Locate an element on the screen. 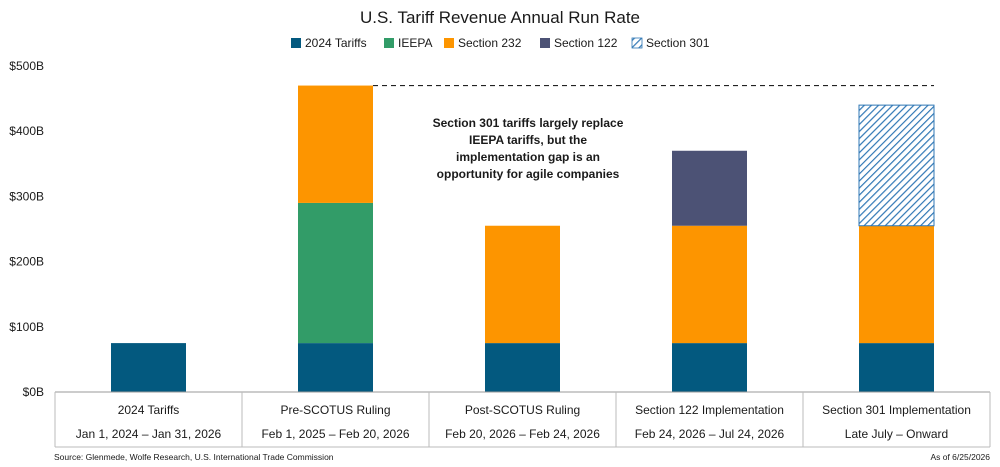 Image resolution: width=1000 pixels, height=467 pixels. category-label: Section 301 Implementation is located at coordinates (896, 410).